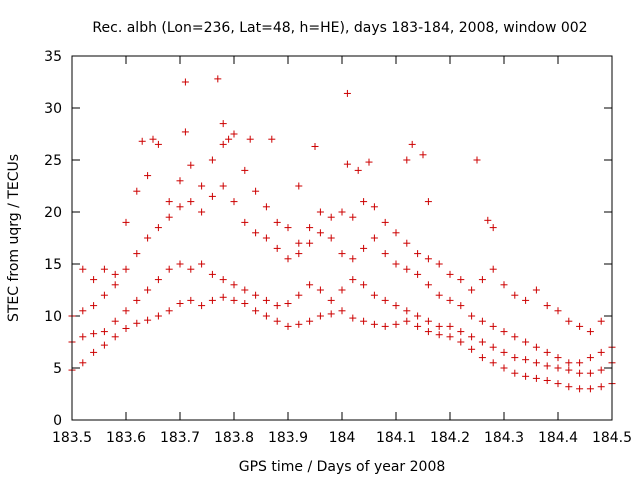 This screenshot has height=480, width=640. What do you see at coordinates (57, 421) in the screenshot?
I see `y-tick-label: 0` at bounding box center [57, 421].